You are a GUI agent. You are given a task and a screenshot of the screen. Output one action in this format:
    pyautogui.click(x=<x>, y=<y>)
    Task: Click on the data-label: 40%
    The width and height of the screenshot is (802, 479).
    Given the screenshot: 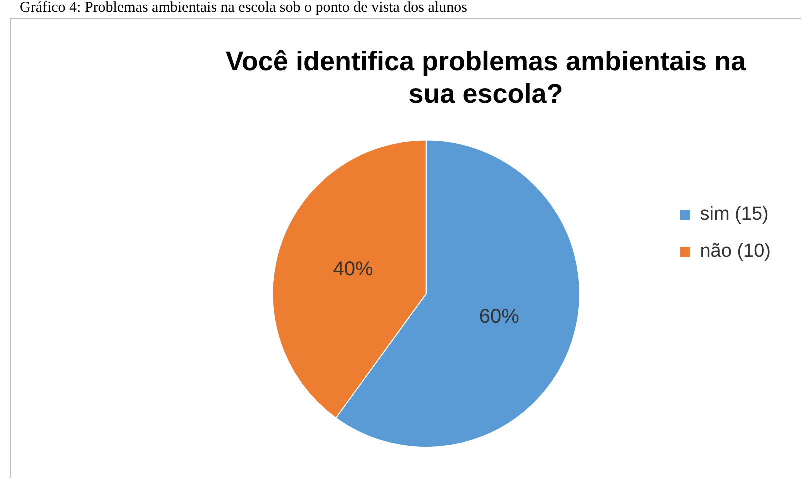 What is the action you would take?
    pyautogui.click(x=353, y=269)
    